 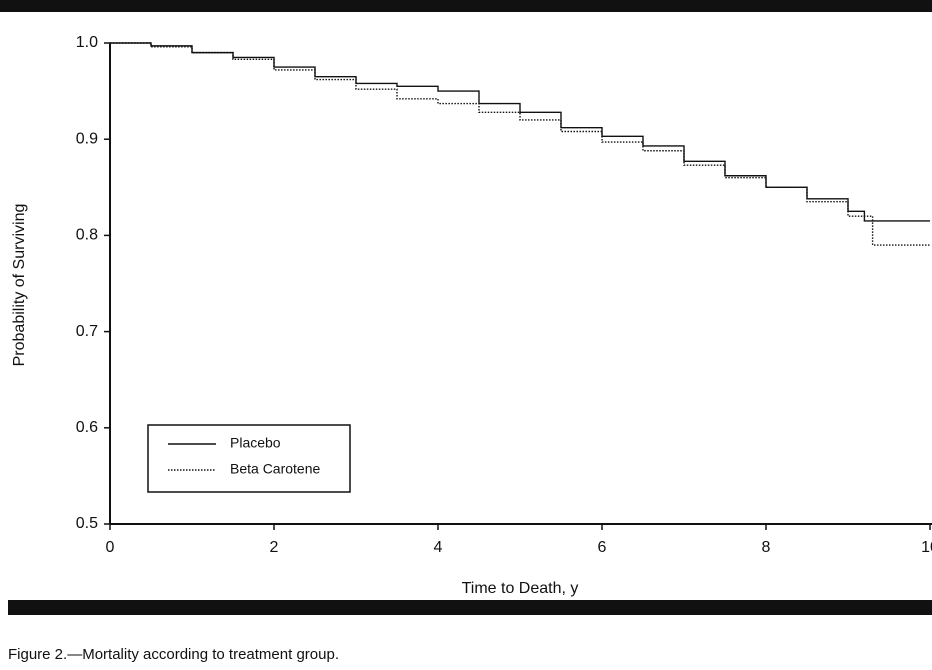 I want to click on legend-label: Placebo, so click(x=255, y=443).